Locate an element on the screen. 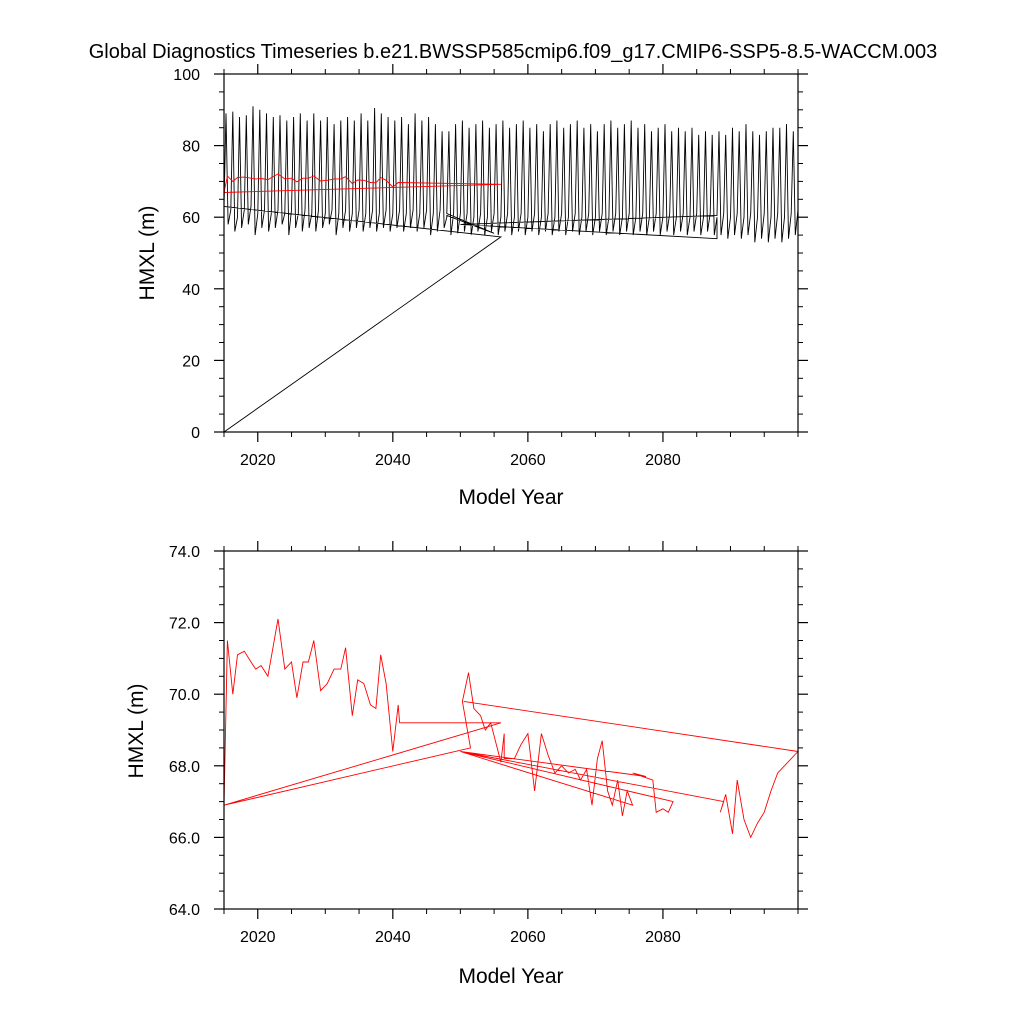  y-tick-label-bottom: 72.0 is located at coordinates (184, 624).